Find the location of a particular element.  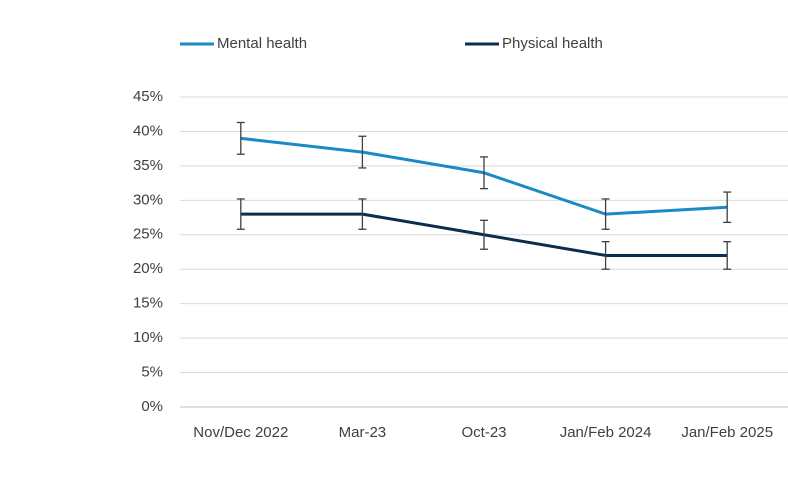

y-tick-label: 45% is located at coordinates (148, 96).